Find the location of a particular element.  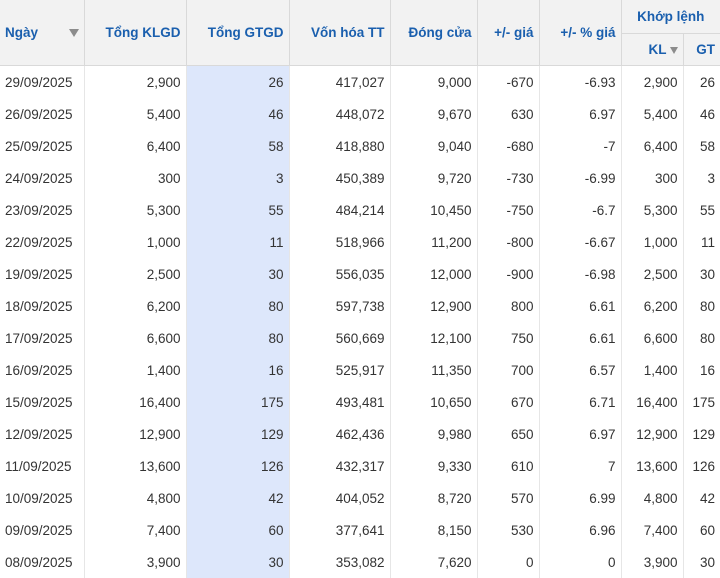

cell-price-change: 0 is located at coordinates (508, 562).